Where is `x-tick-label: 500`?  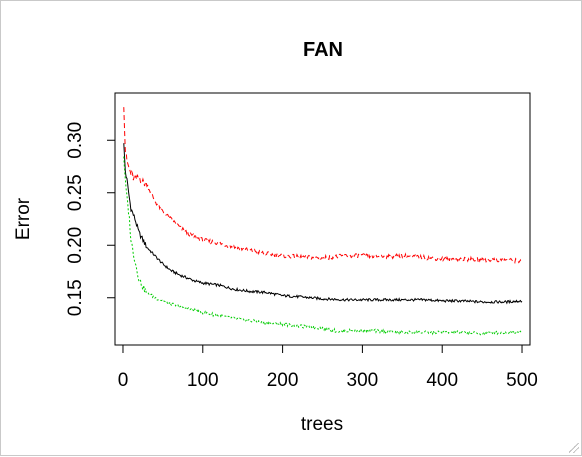
x-tick-label: 500 is located at coordinates (522, 380).